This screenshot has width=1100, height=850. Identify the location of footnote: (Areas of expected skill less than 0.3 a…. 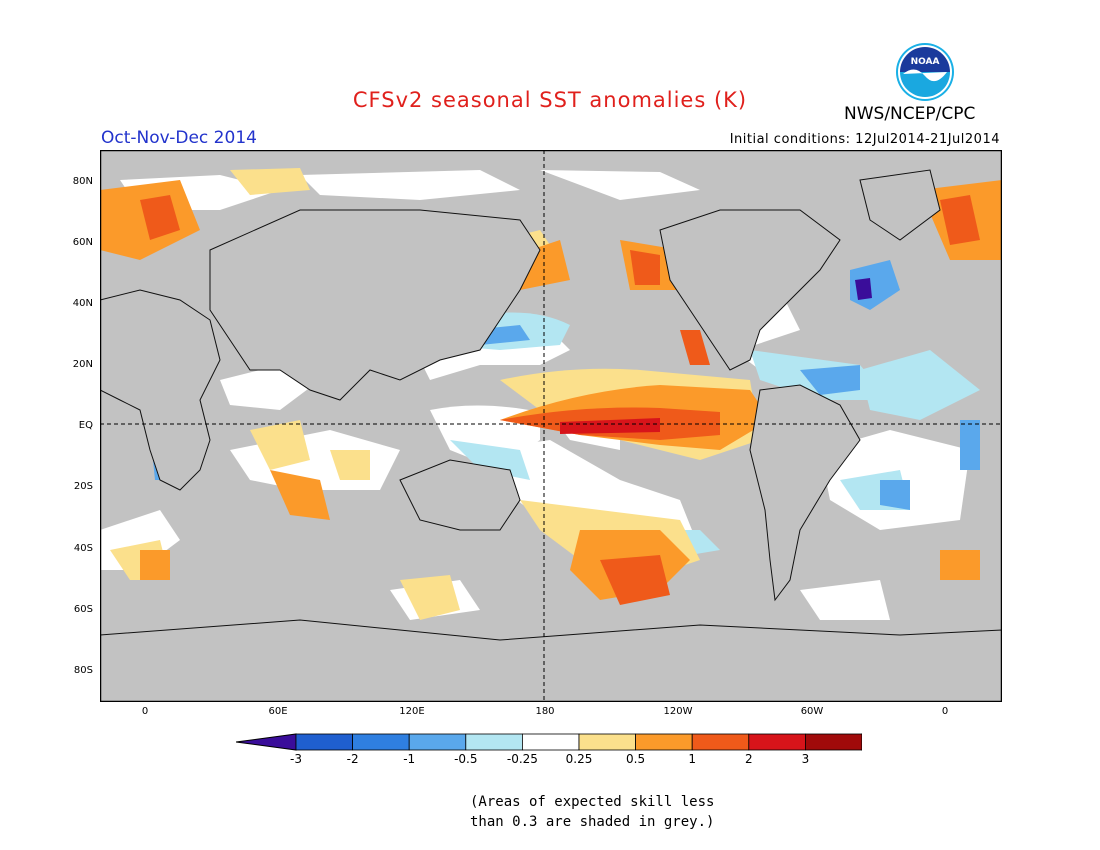
(600, 812).